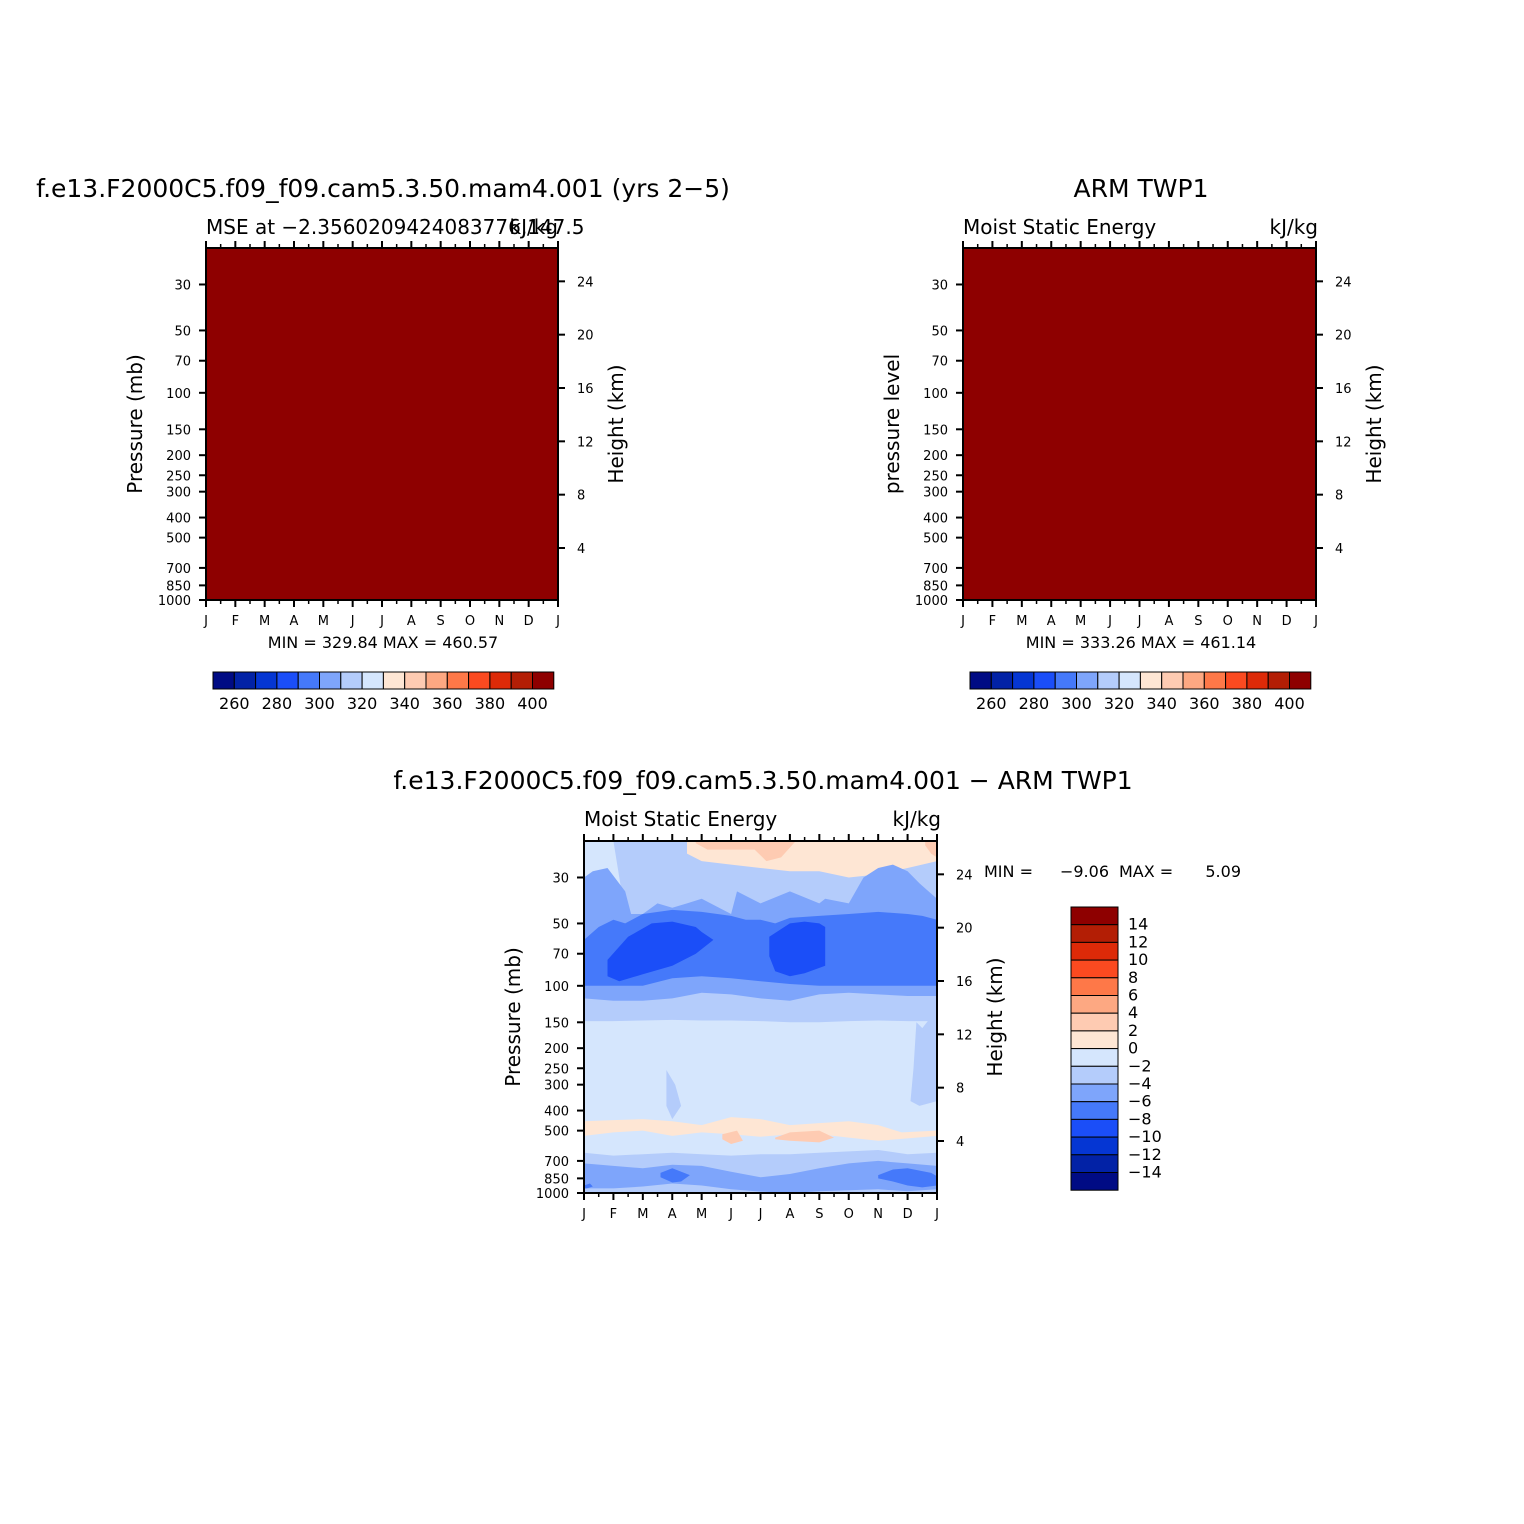  Describe the element at coordinates (892, 424) in the screenshot. I see `y-axis-label: pressure level` at that location.